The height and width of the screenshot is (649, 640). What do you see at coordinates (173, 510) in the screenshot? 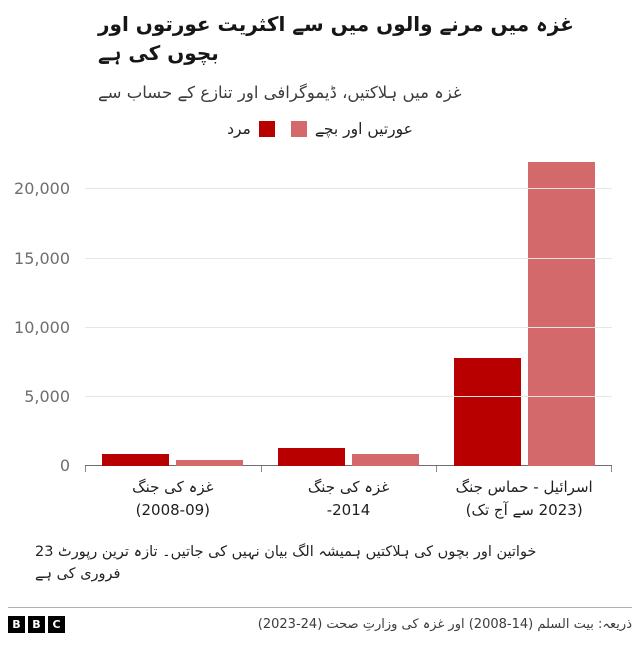
I see `category-line: (2008-09)` at bounding box center [173, 510].